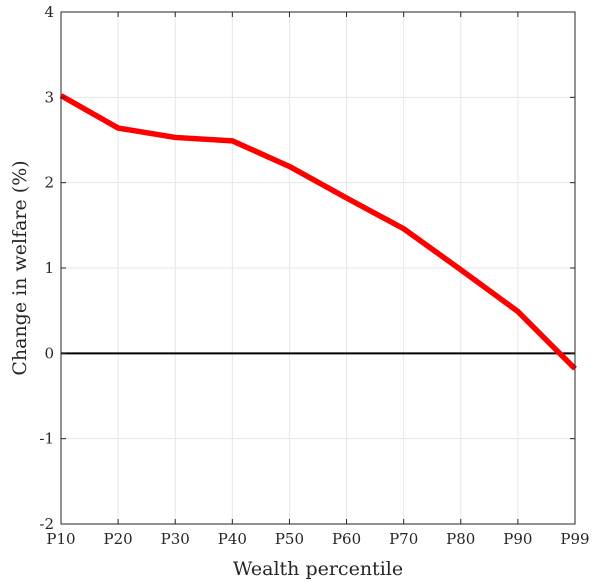 The width and height of the screenshot is (593, 582). Describe the element at coordinates (175, 539) in the screenshot. I see `x-tick-label: P30` at that location.